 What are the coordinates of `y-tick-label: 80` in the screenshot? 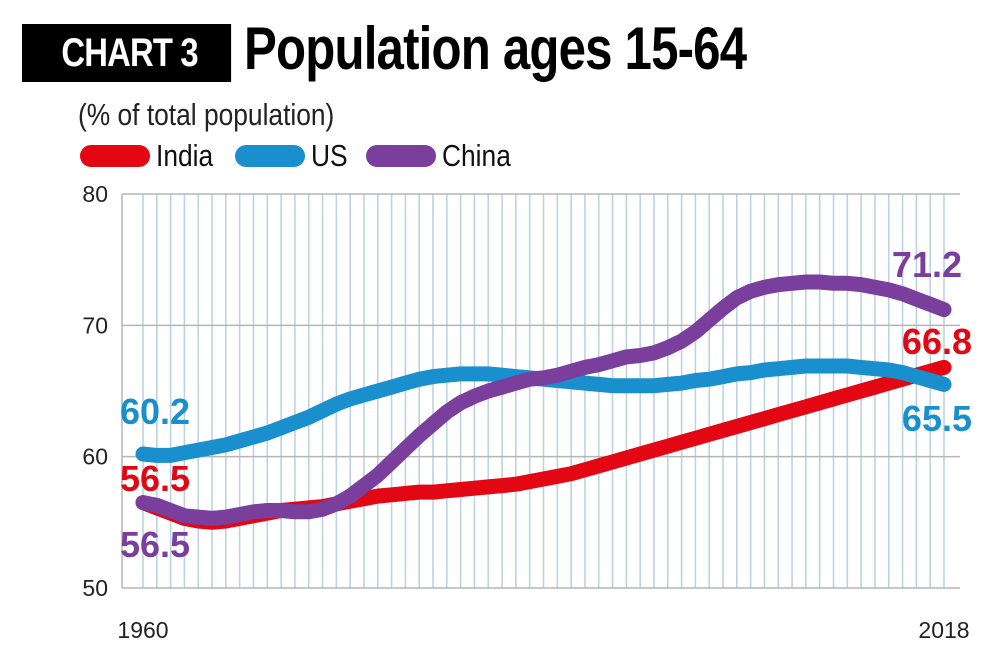 It's located at (95, 194).